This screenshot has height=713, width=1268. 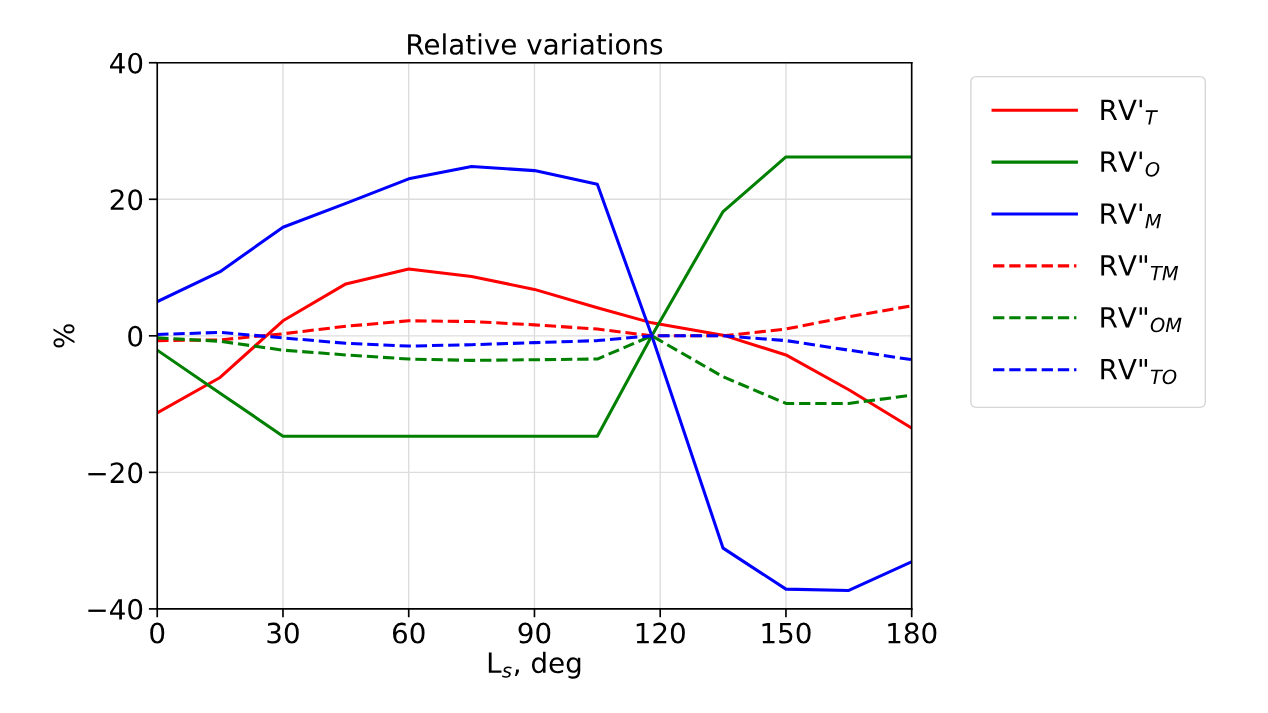 I want to click on y-tick-label: 40, so click(x=126, y=63).